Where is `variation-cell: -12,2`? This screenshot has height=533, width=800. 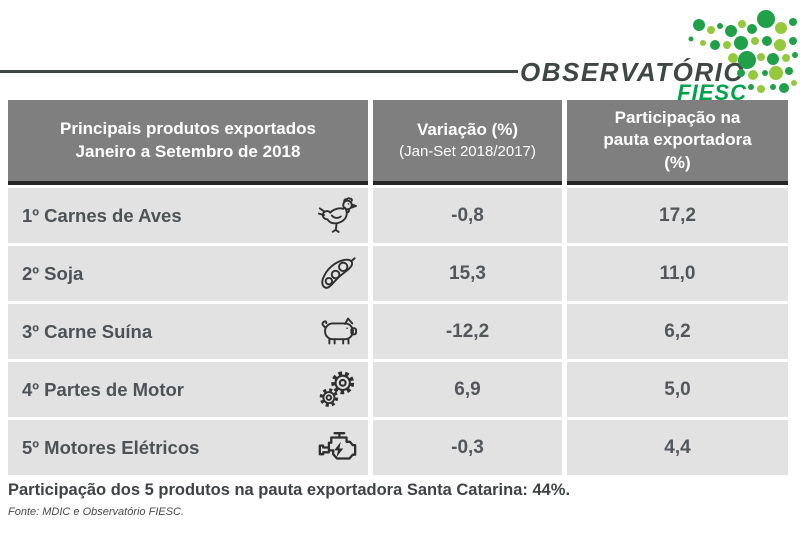 variation-cell: -12,2 is located at coordinates (467, 331).